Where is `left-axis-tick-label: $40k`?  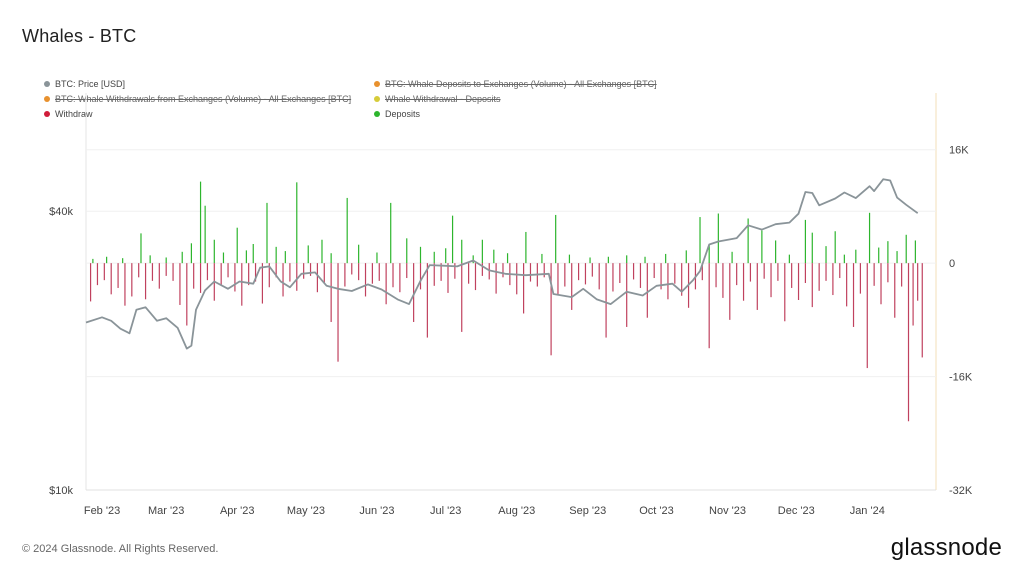 left-axis-tick-label: $40k is located at coordinates (61, 212).